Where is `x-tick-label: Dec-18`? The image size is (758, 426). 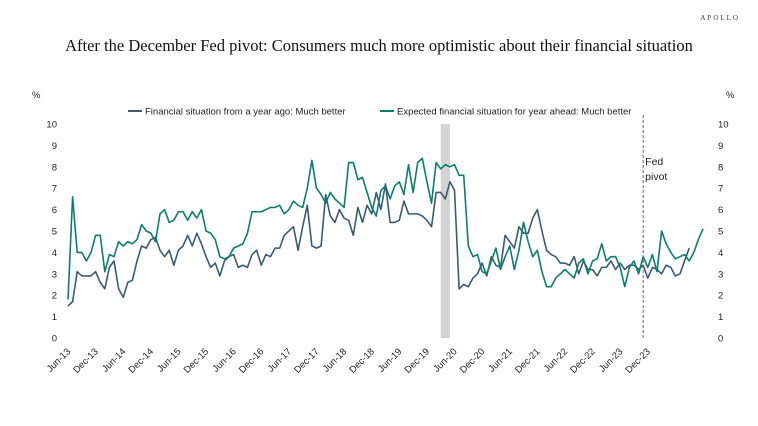
x-tick-label: Dec-18 is located at coordinates (361, 360).